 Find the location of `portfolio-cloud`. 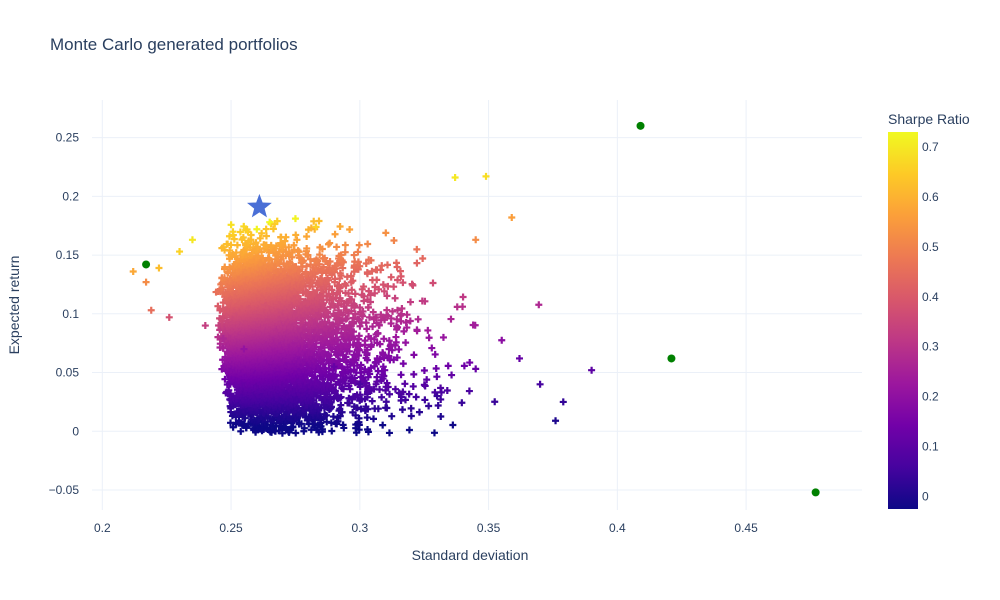

portfolio-cloud is located at coordinates (377, 327).